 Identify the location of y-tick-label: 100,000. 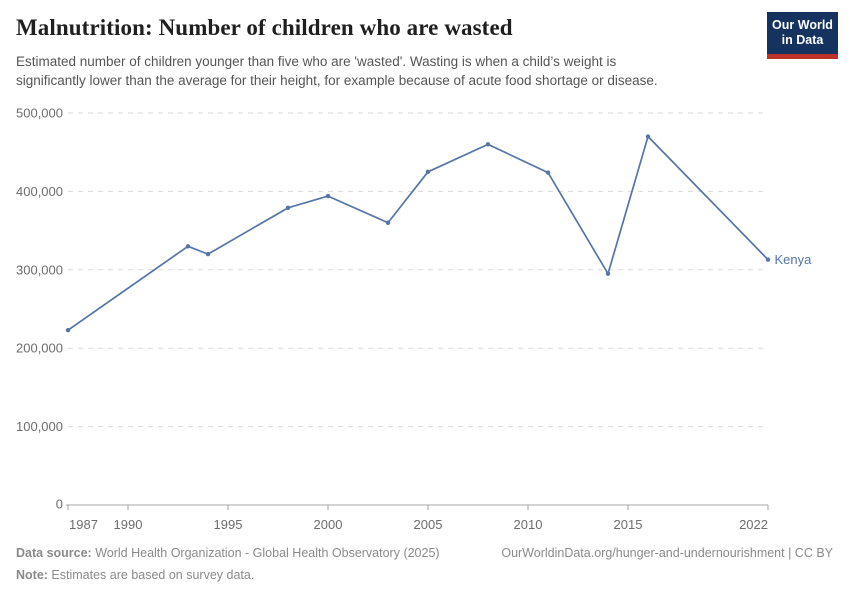
(39, 426).